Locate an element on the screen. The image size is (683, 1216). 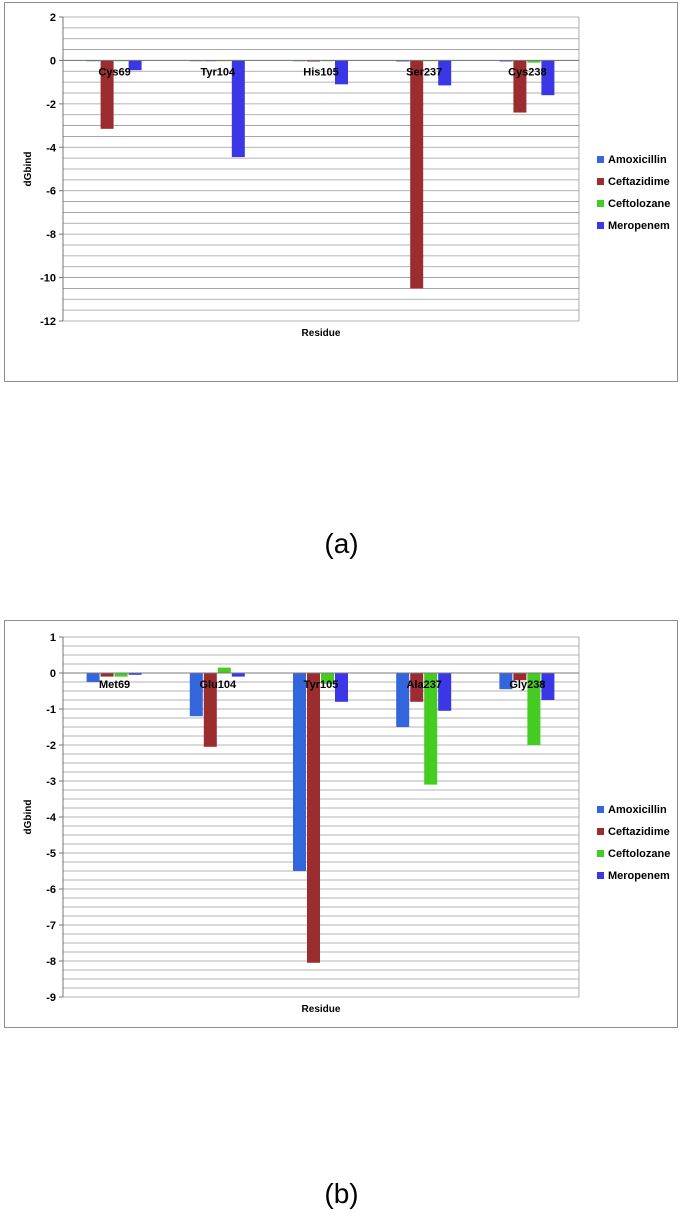
y-tick-label: -12 is located at coordinates (48, 322).